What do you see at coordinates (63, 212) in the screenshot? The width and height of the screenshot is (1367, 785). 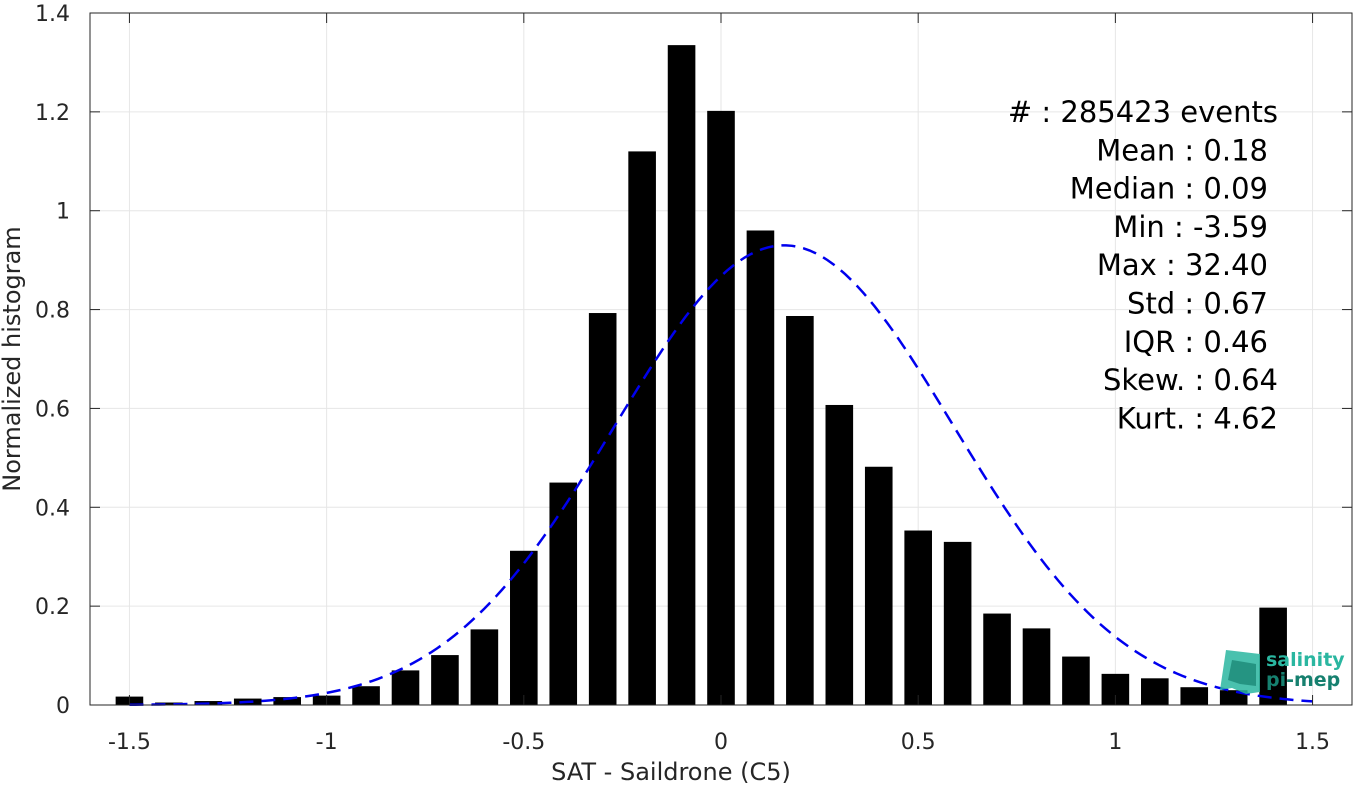 I see `y-tick-label: 1` at bounding box center [63, 212].